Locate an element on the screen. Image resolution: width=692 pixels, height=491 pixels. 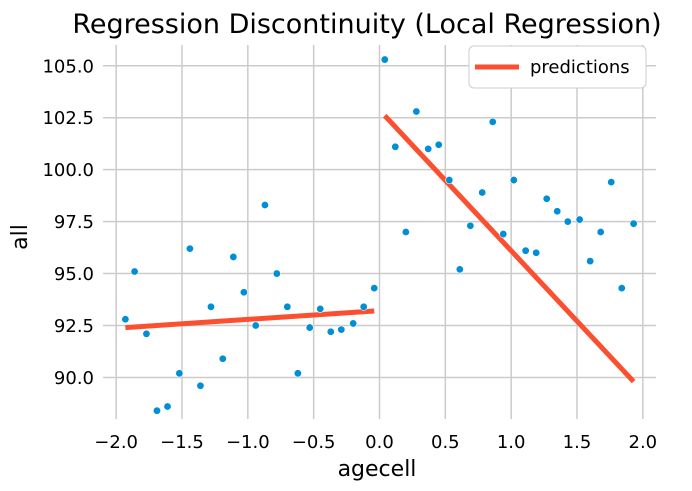
x-tick-label: 2.0 is located at coordinates (643, 442).